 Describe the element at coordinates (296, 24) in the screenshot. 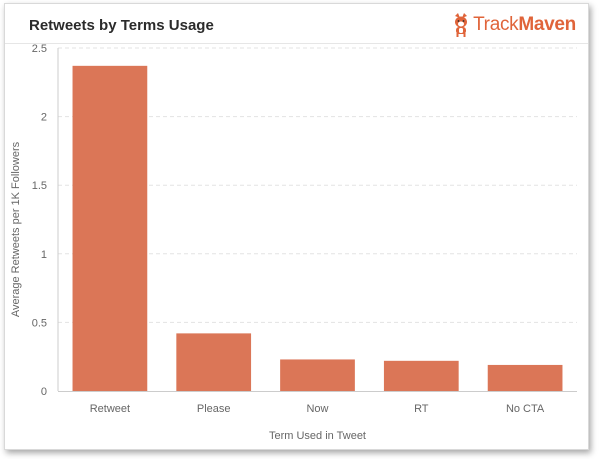

I see `chart-header: Retweets by Terms Usage TrackMaven` at that location.